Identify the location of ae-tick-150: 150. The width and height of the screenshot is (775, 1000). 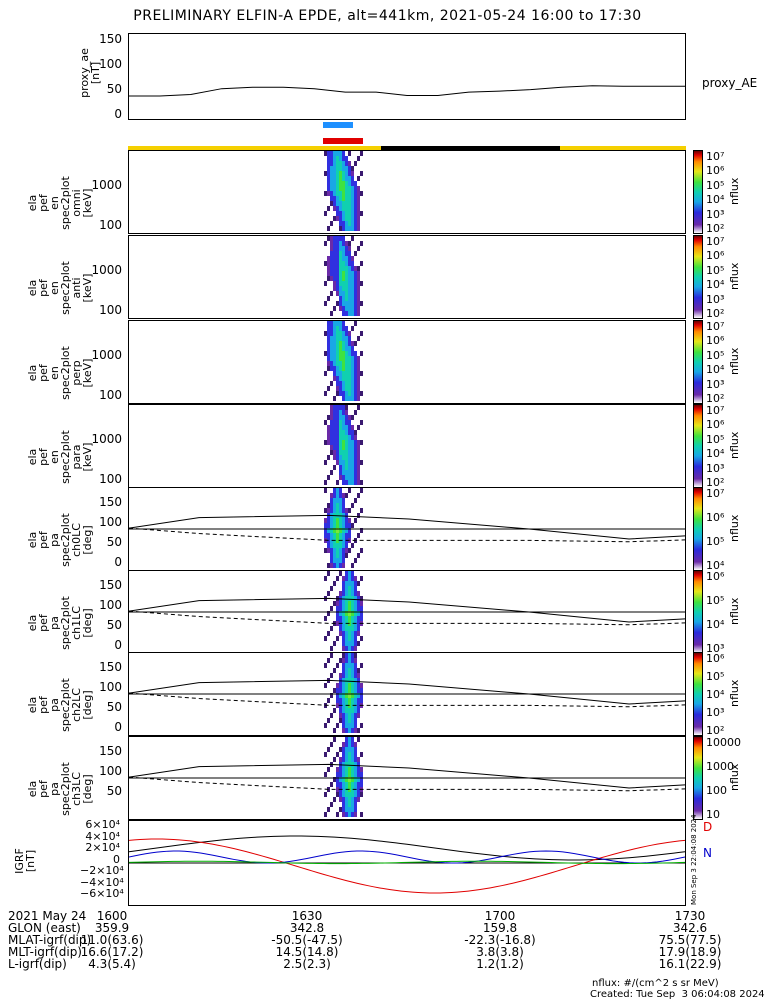
(110, 39).